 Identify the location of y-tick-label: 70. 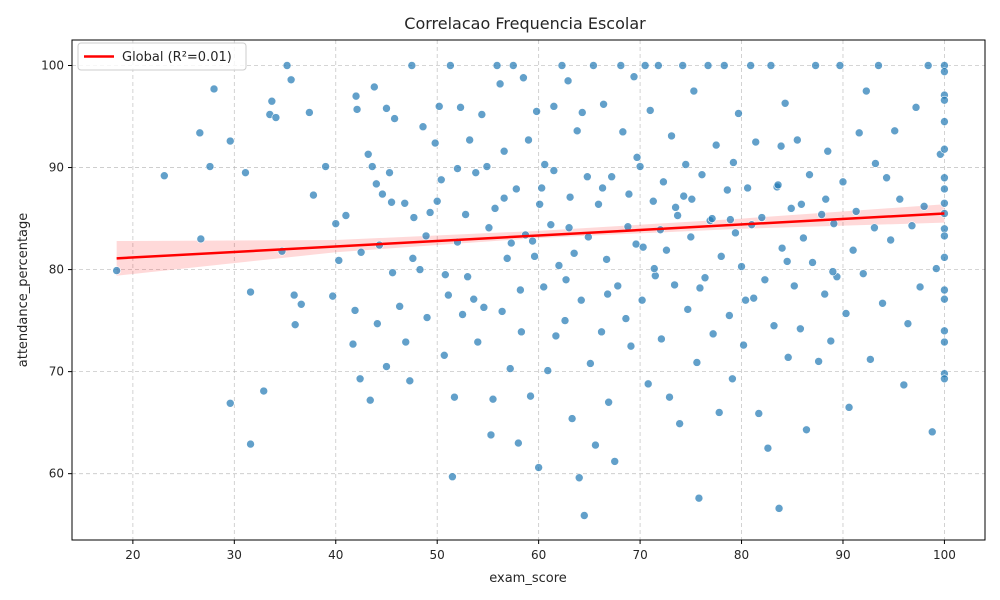
(56, 372).